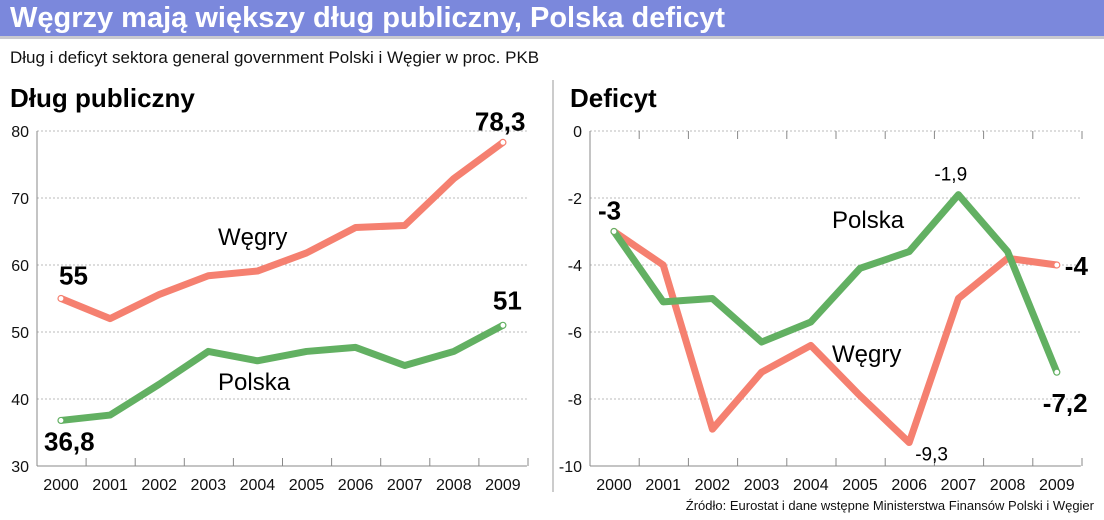 This screenshot has width=1104, height=520. I want to click on y-tick-label: -8, so click(575, 400).